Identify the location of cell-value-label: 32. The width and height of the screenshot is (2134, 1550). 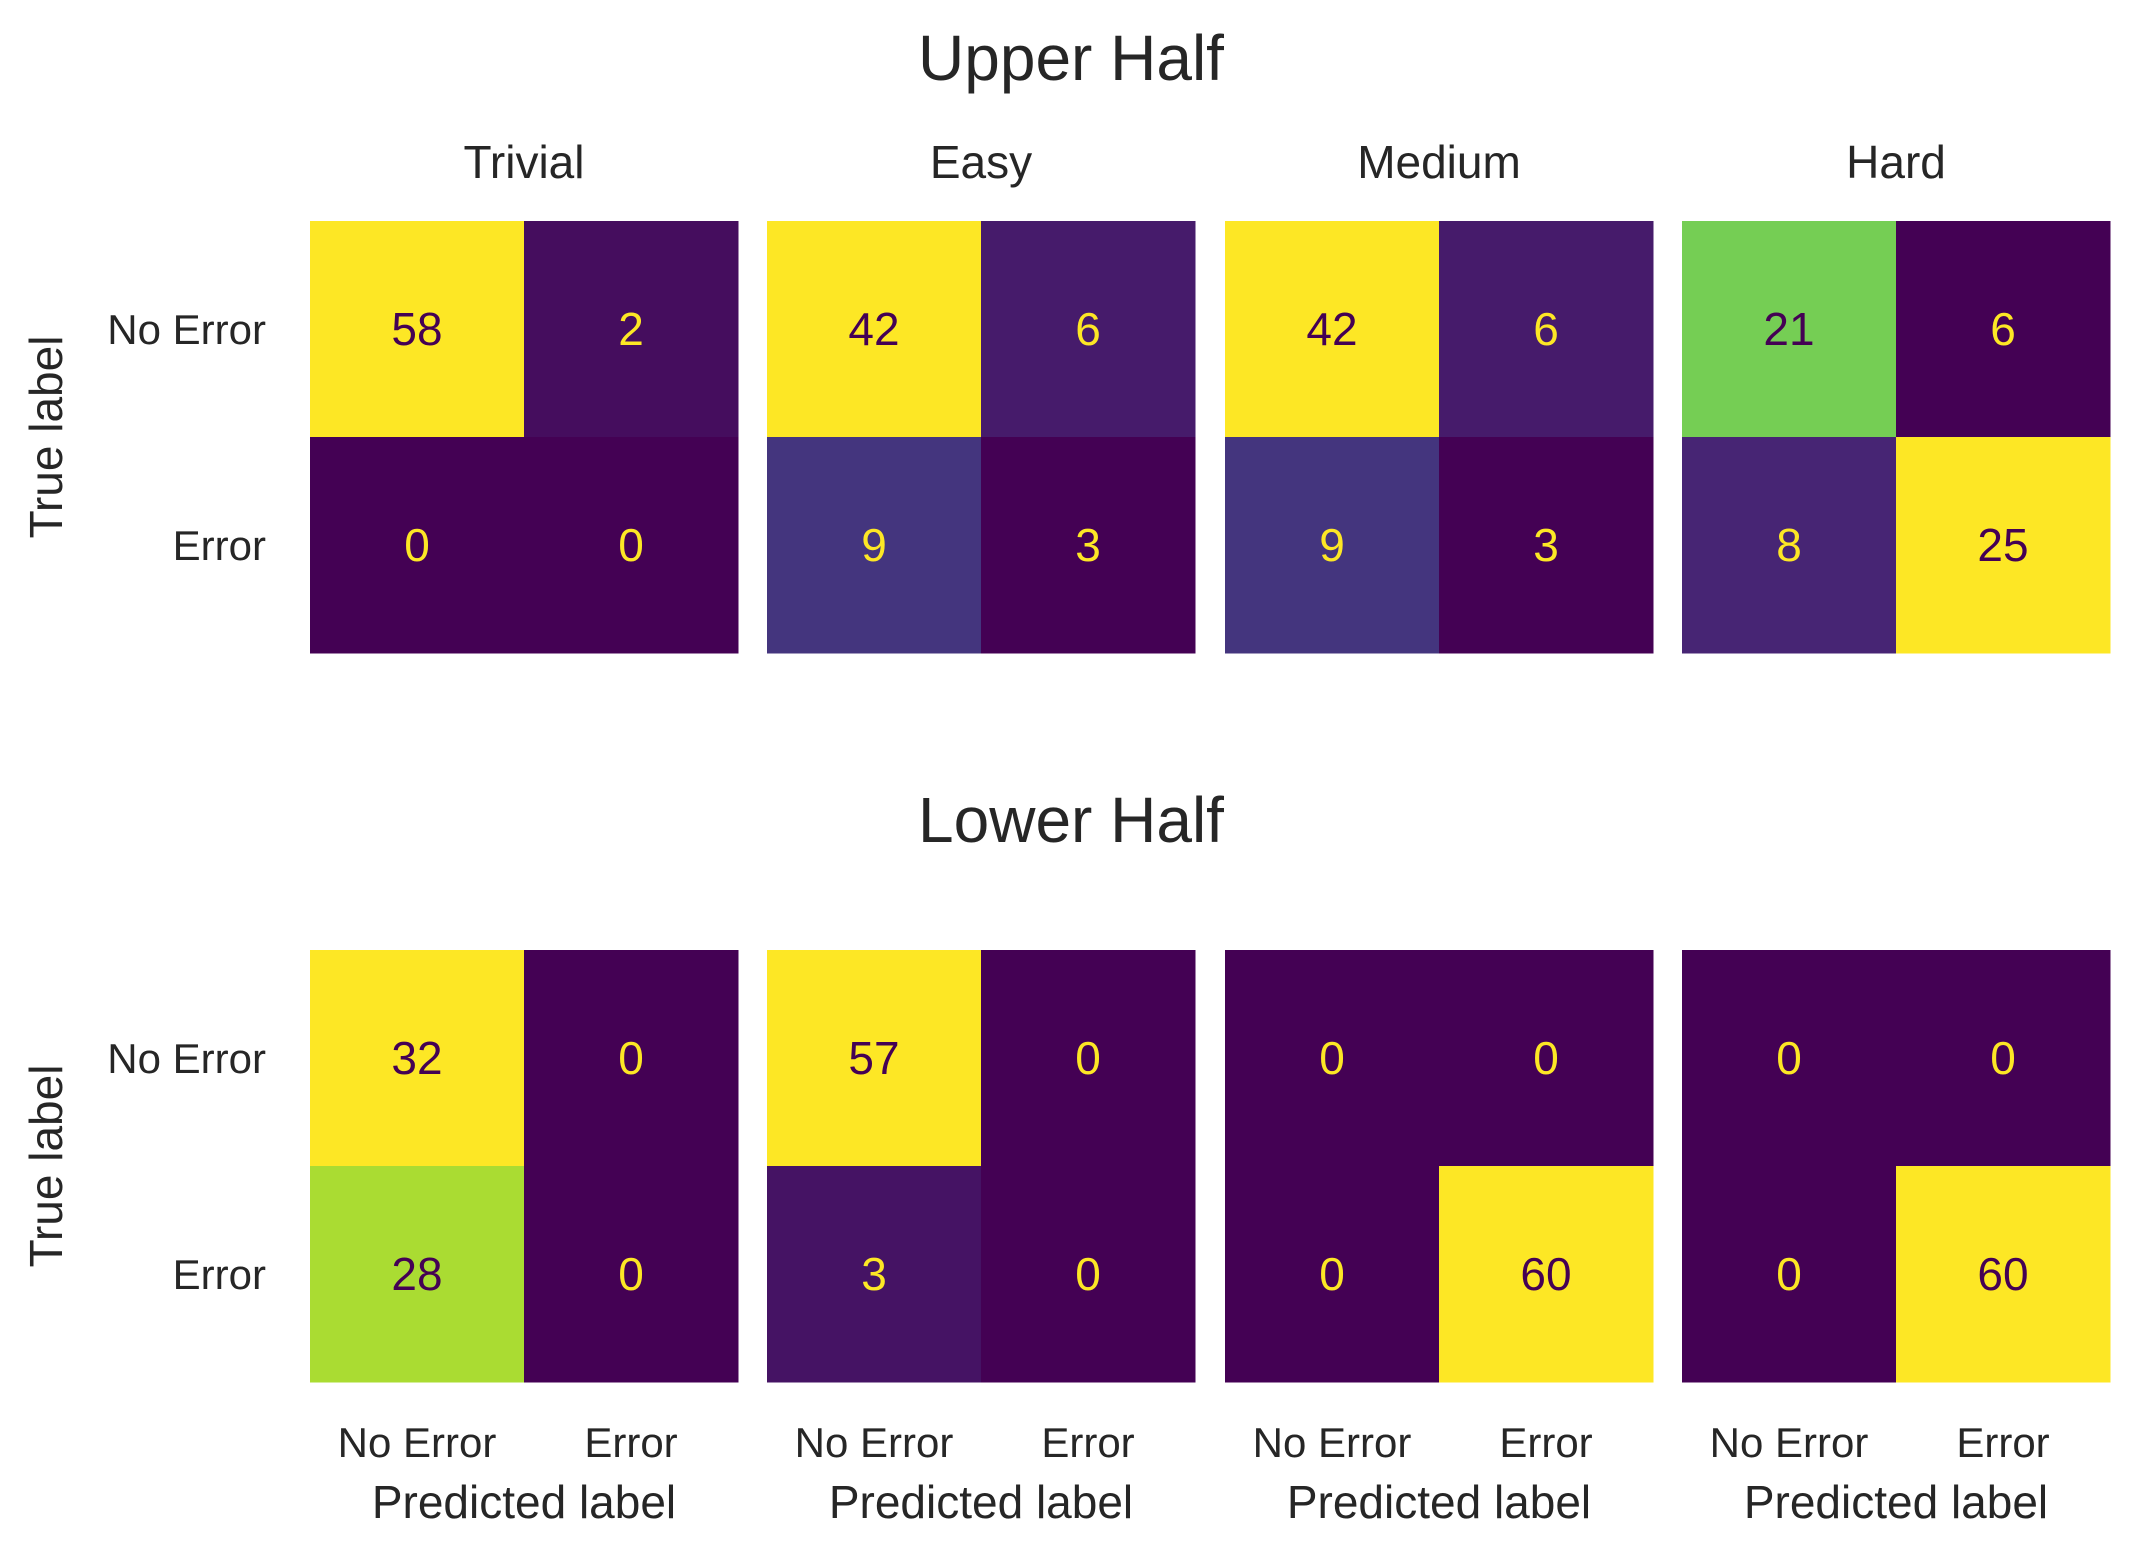
(416, 1058).